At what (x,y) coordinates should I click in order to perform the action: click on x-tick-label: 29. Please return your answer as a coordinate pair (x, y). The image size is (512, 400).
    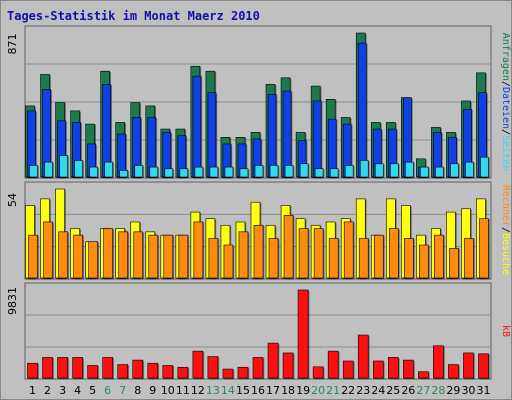
    Looking at the image, I should click on (453, 390).